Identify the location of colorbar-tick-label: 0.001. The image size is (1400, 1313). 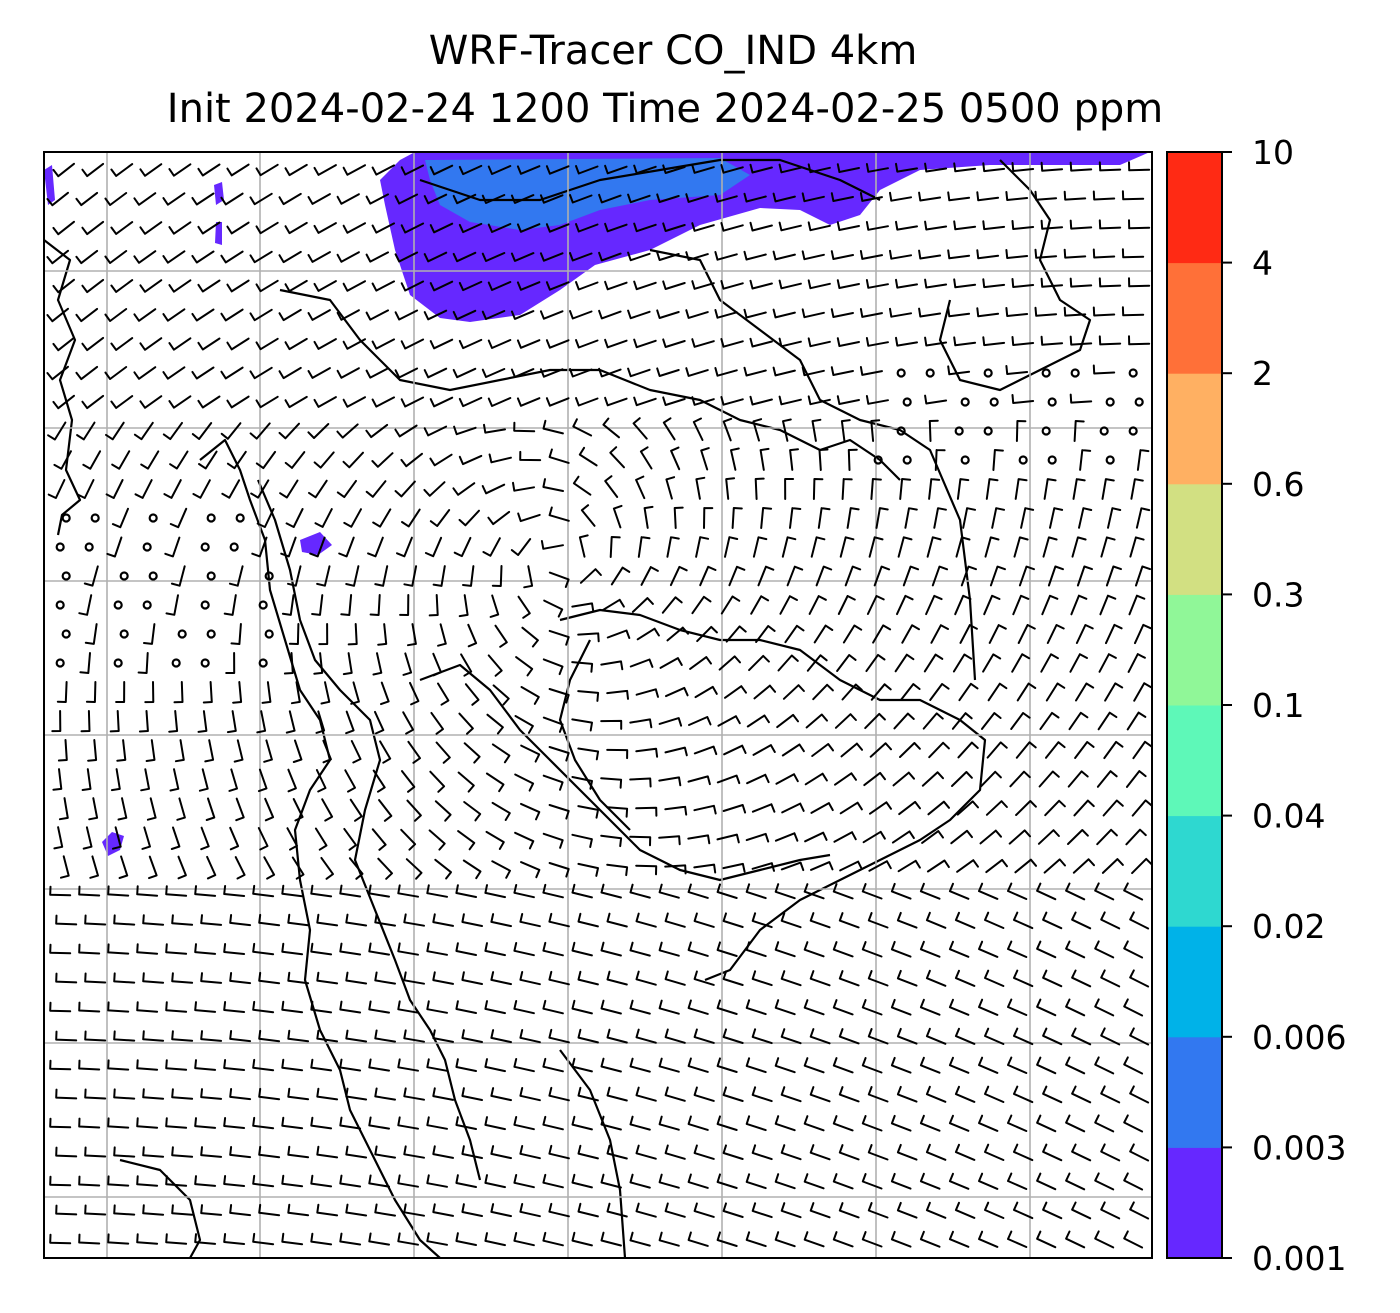
(1299, 1258).